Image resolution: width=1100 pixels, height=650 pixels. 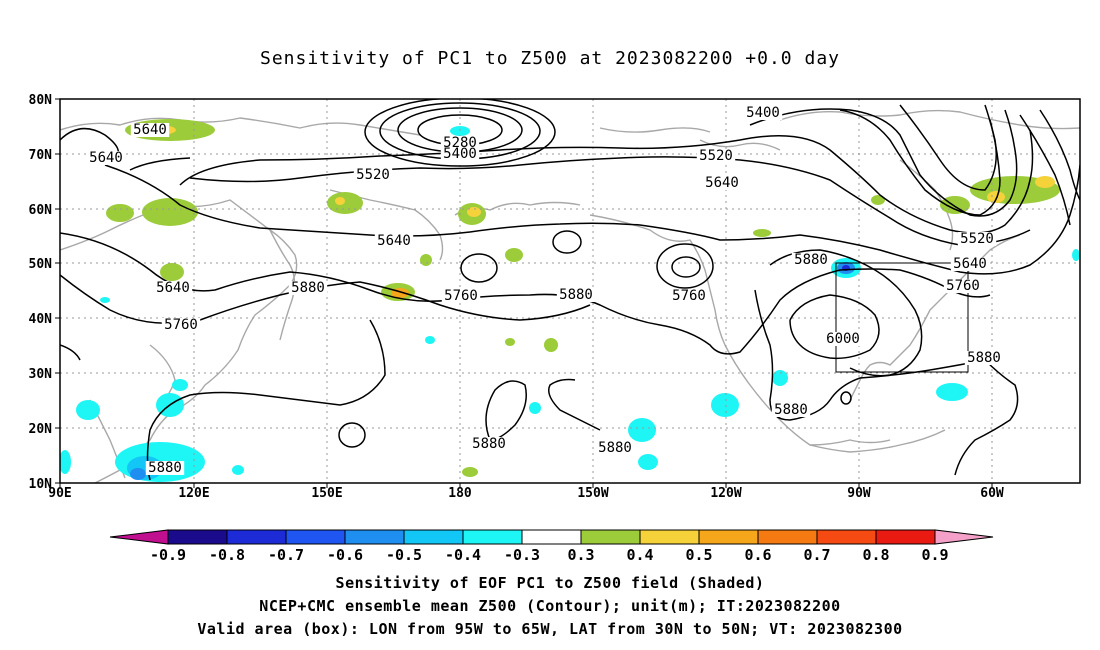 What do you see at coordinates (139, 537) in the screenshot?
I see `colorbar-low-arrow` at bounding box center [139, 537].